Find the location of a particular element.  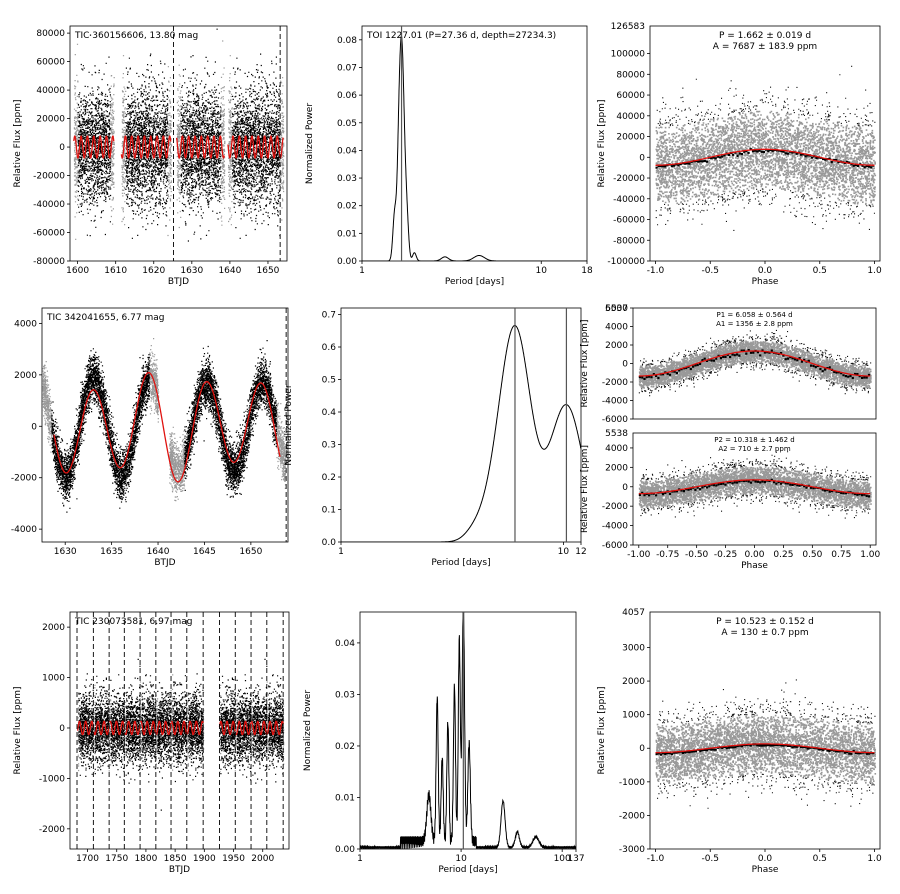

x-tick-label: 0.5 is located at coordinates (820, 271).